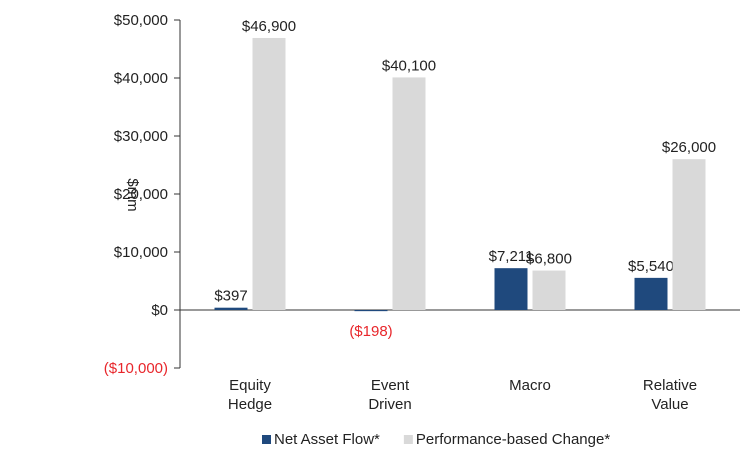 The height and width of the screenshot is (454, 751). Describe the element at coordinates (132, 194) in the screenshot. I see `y-axis-label: $mm` at that location.